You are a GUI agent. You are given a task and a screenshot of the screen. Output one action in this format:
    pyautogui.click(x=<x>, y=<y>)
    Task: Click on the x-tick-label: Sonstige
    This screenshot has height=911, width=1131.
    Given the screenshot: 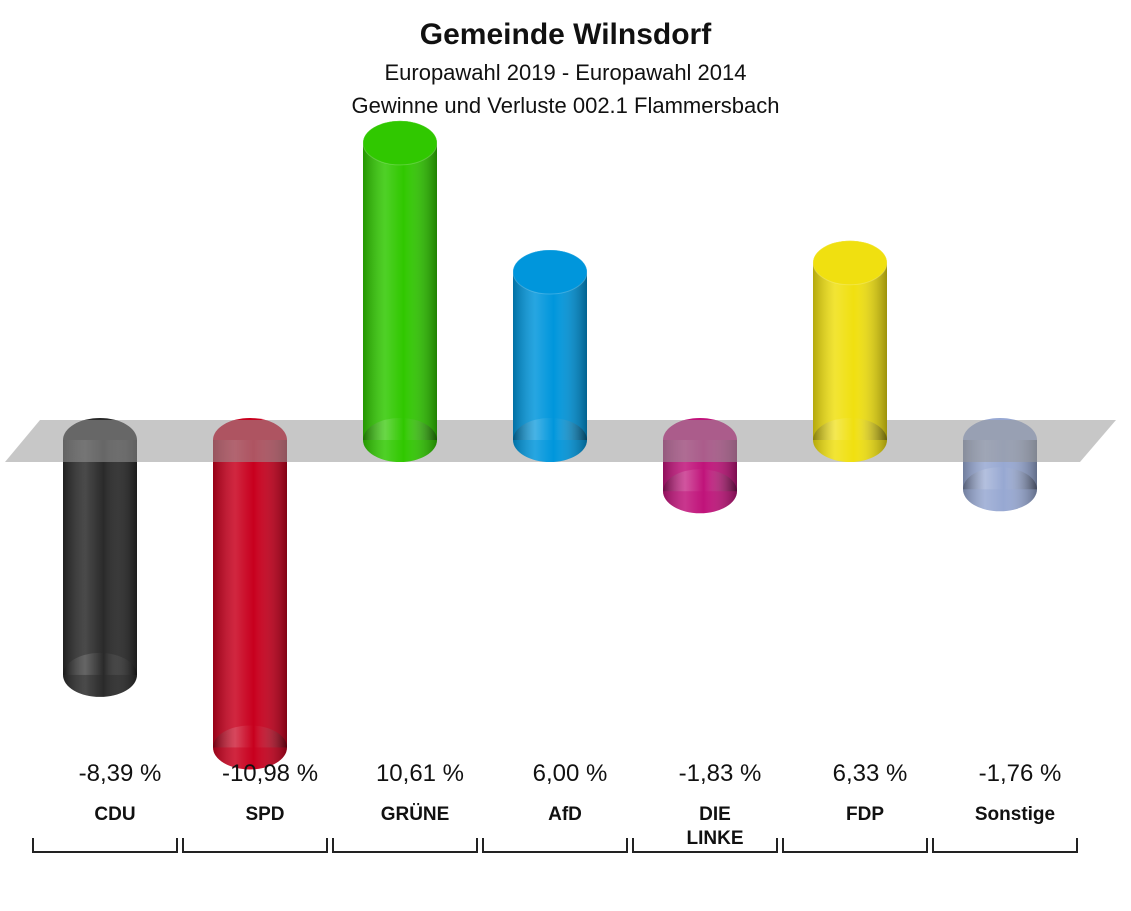 What is the action you would take?
    pyautogui.click(x=1015, y=814)
    